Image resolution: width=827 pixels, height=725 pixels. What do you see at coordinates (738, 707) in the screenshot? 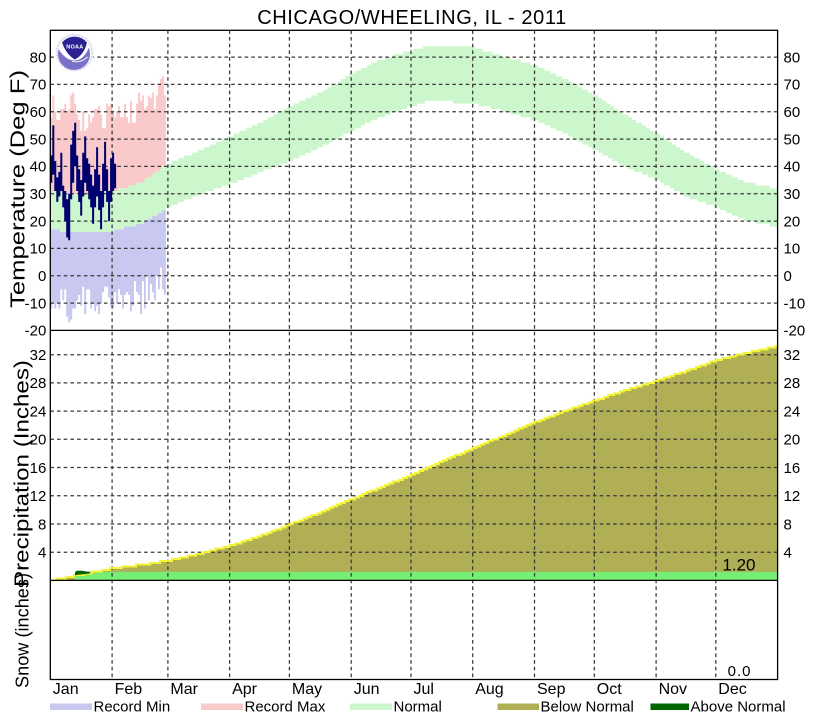
I see `svg-text: Above Normal` at bounding box center [738, 707].